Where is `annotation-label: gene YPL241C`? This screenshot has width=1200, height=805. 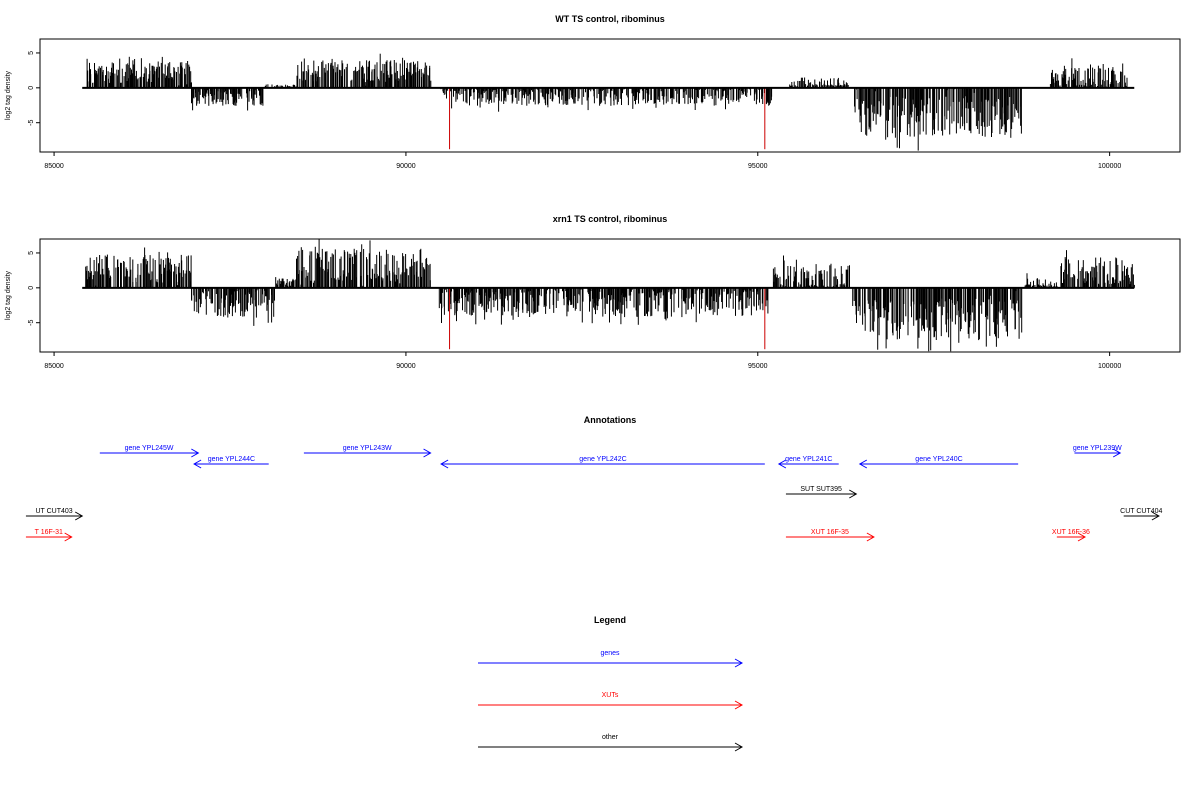 annotation-label: gene YPL241C is located at coordinates (808, 459).